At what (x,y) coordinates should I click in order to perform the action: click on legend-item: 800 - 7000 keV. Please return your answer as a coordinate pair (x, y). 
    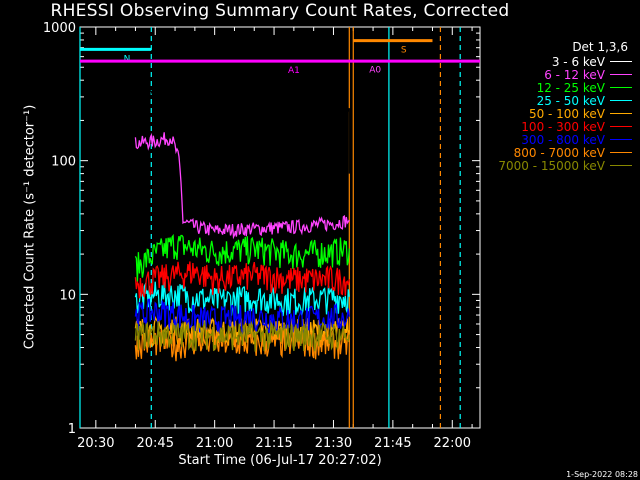
    Looking at the image, I should click on (556, 152).